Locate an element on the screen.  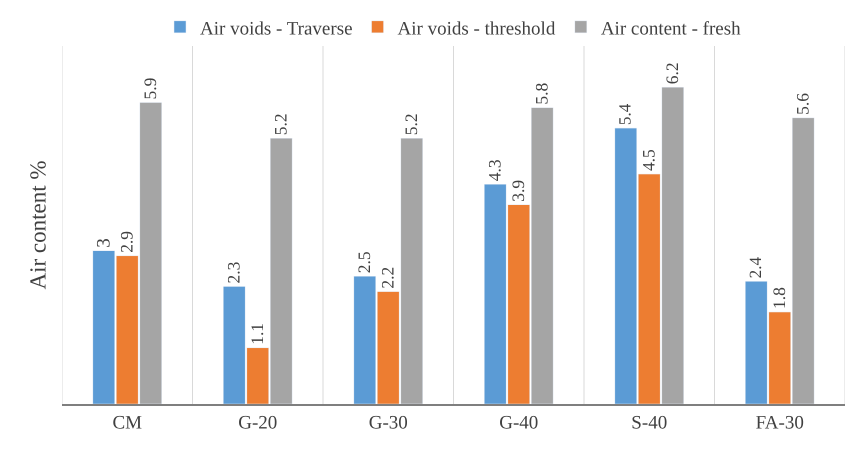
data-label: 6.2 is located at coordinates (672, 73).